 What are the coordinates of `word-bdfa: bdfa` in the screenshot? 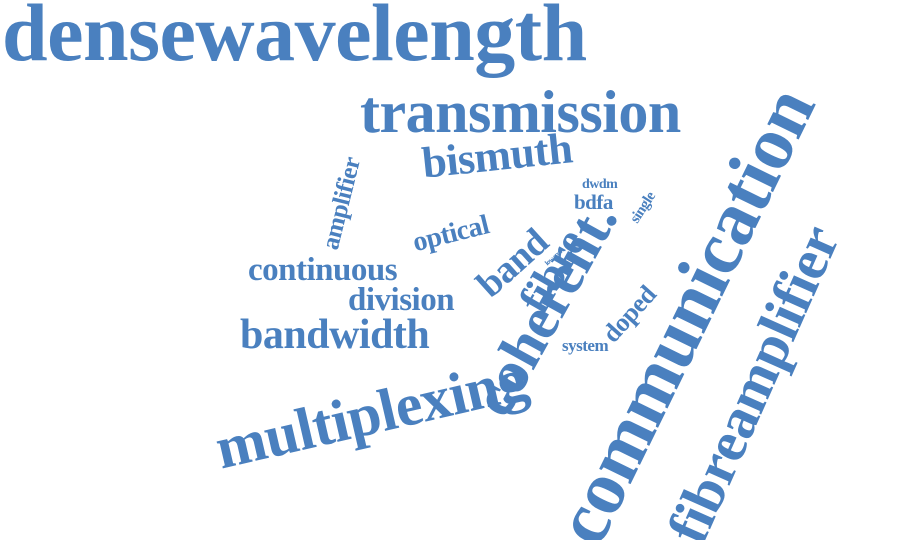 It's located at (593, 202).